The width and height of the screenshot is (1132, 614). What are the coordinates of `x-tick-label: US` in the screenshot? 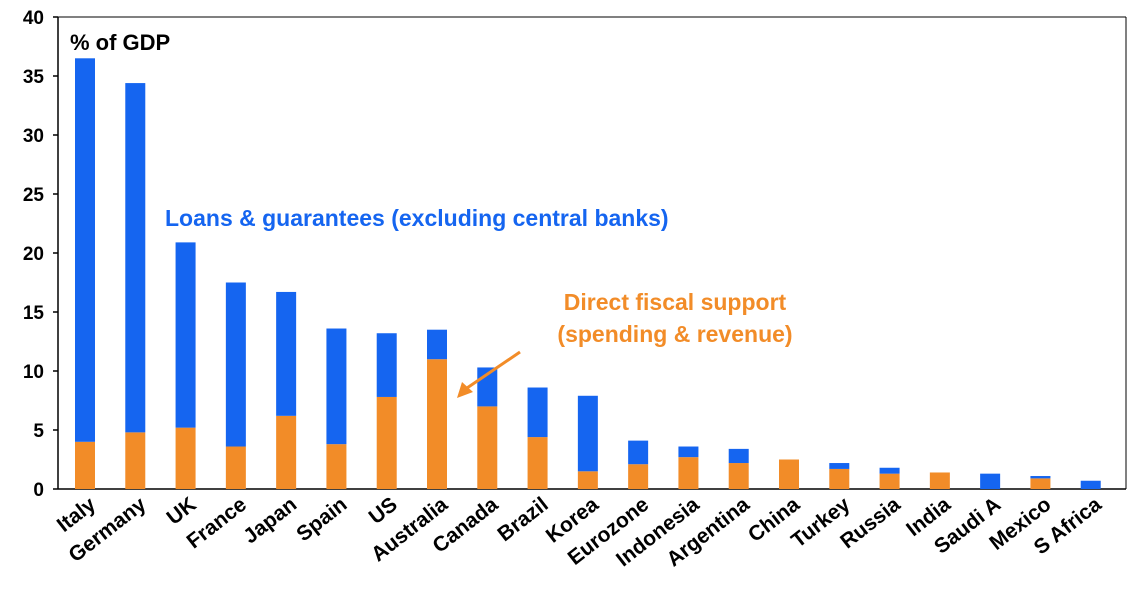 It's located at (383, 511).